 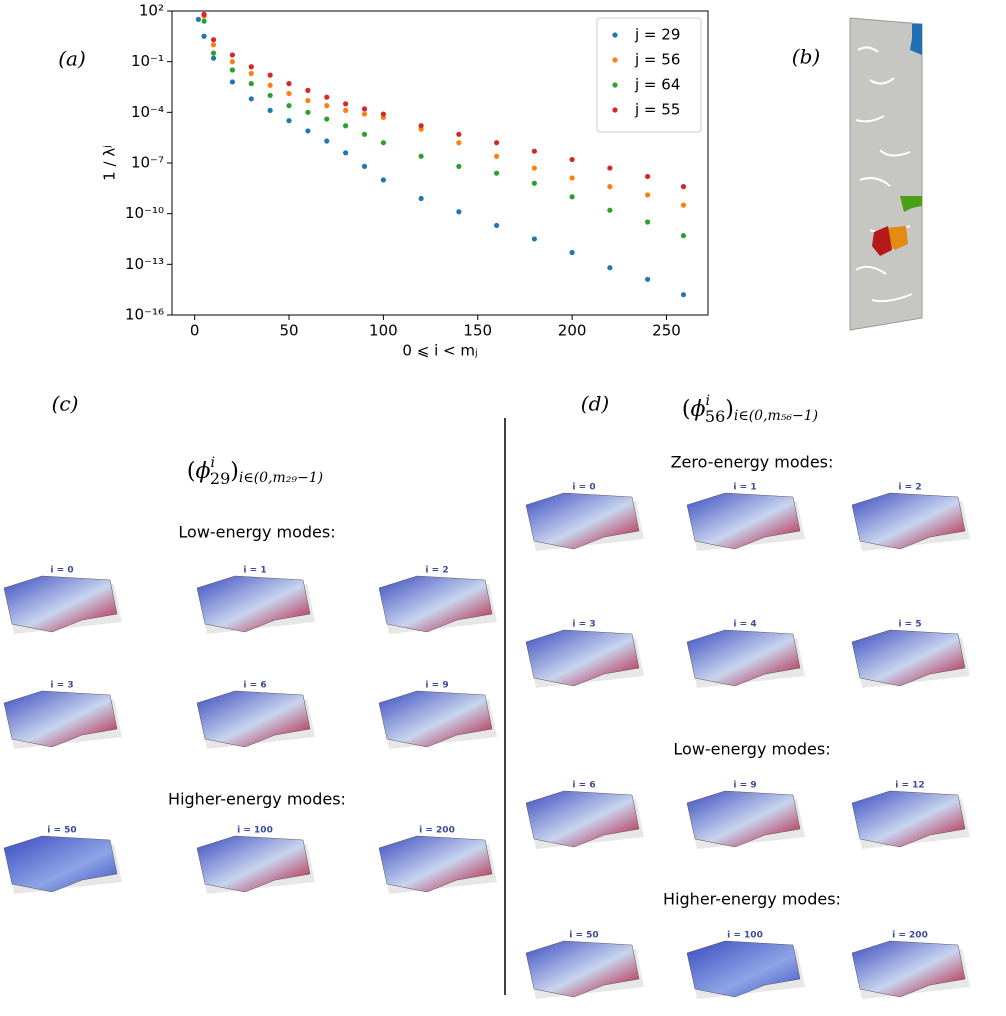 I want to click on formula-part: (, so click(x=191, y=471).